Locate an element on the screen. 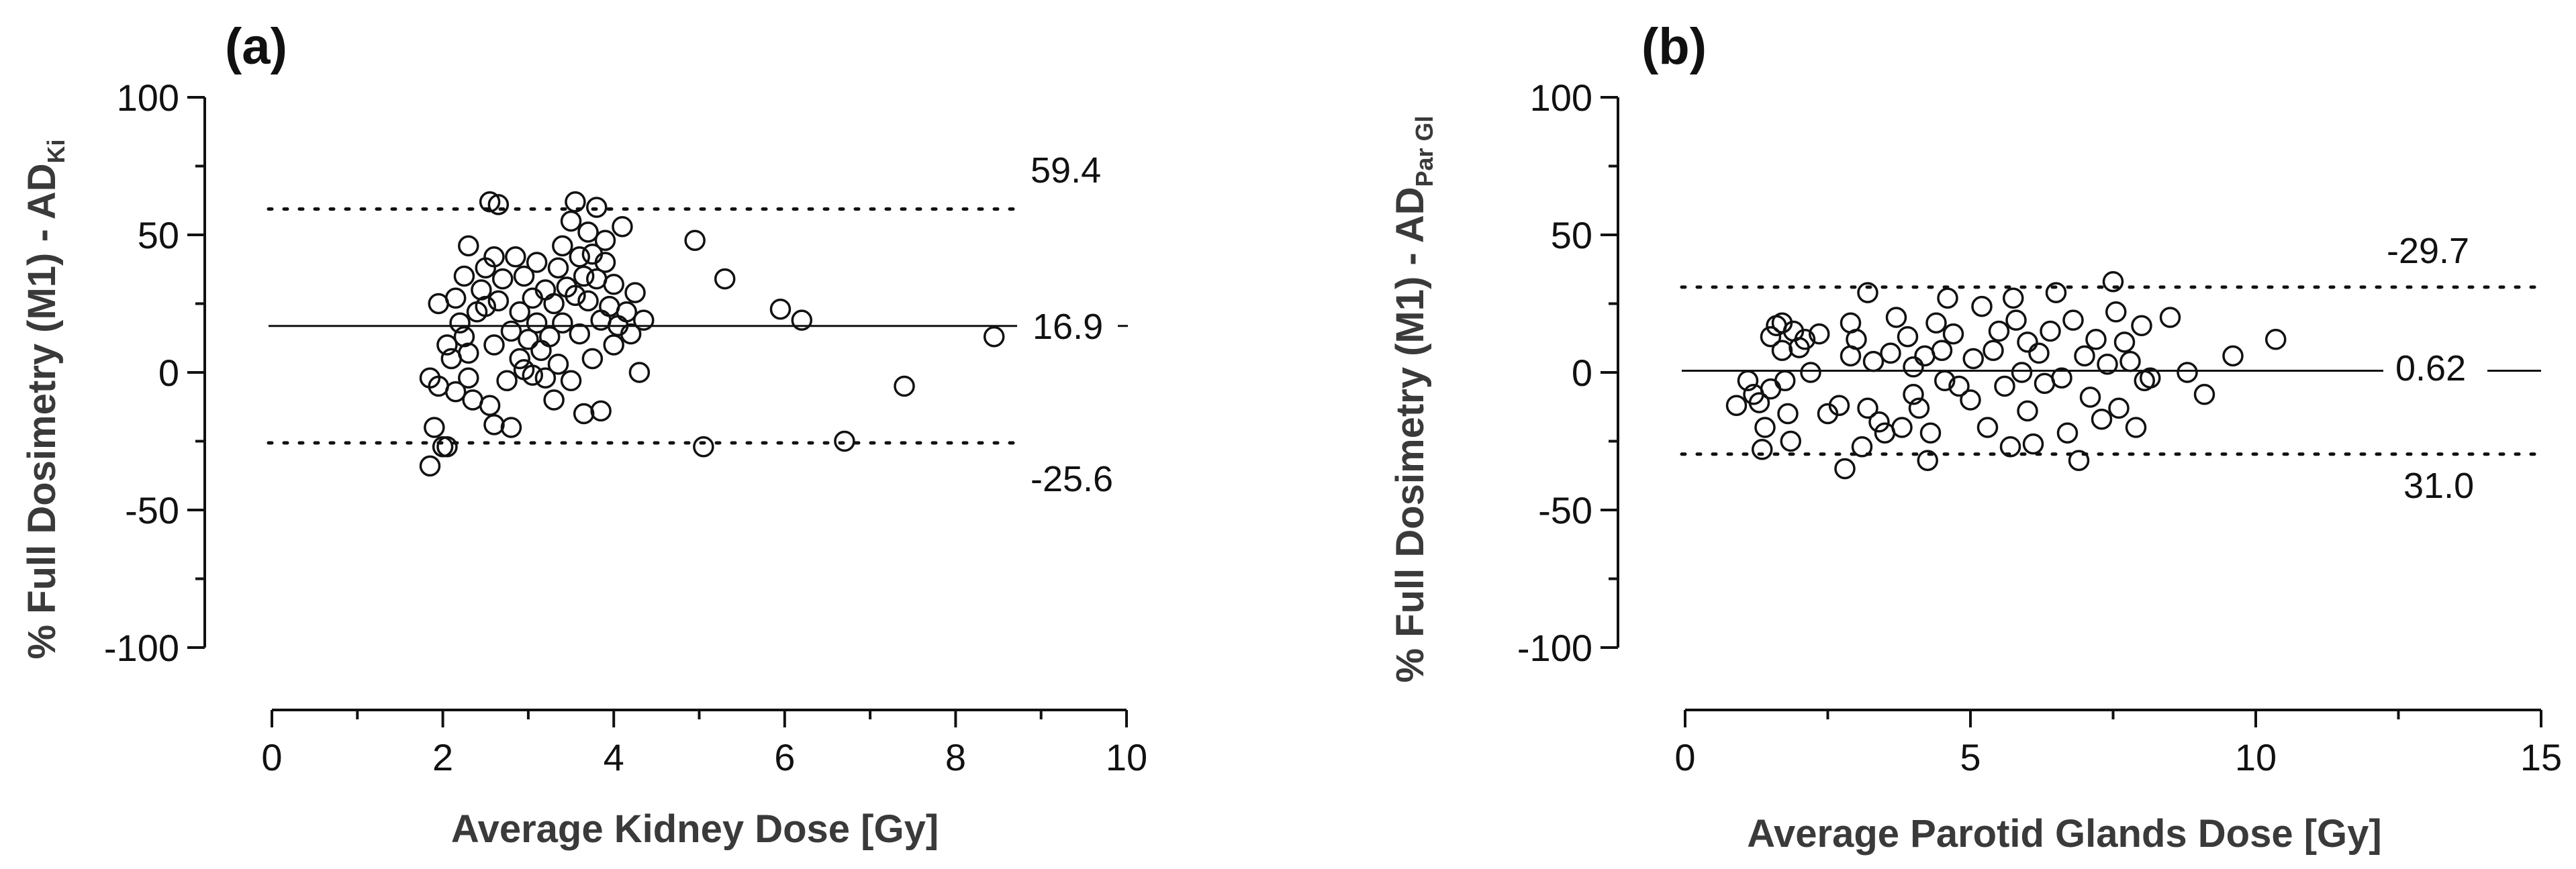 The image size is (2576, 869). reference-lines-a is located at coordinates (697, 326).